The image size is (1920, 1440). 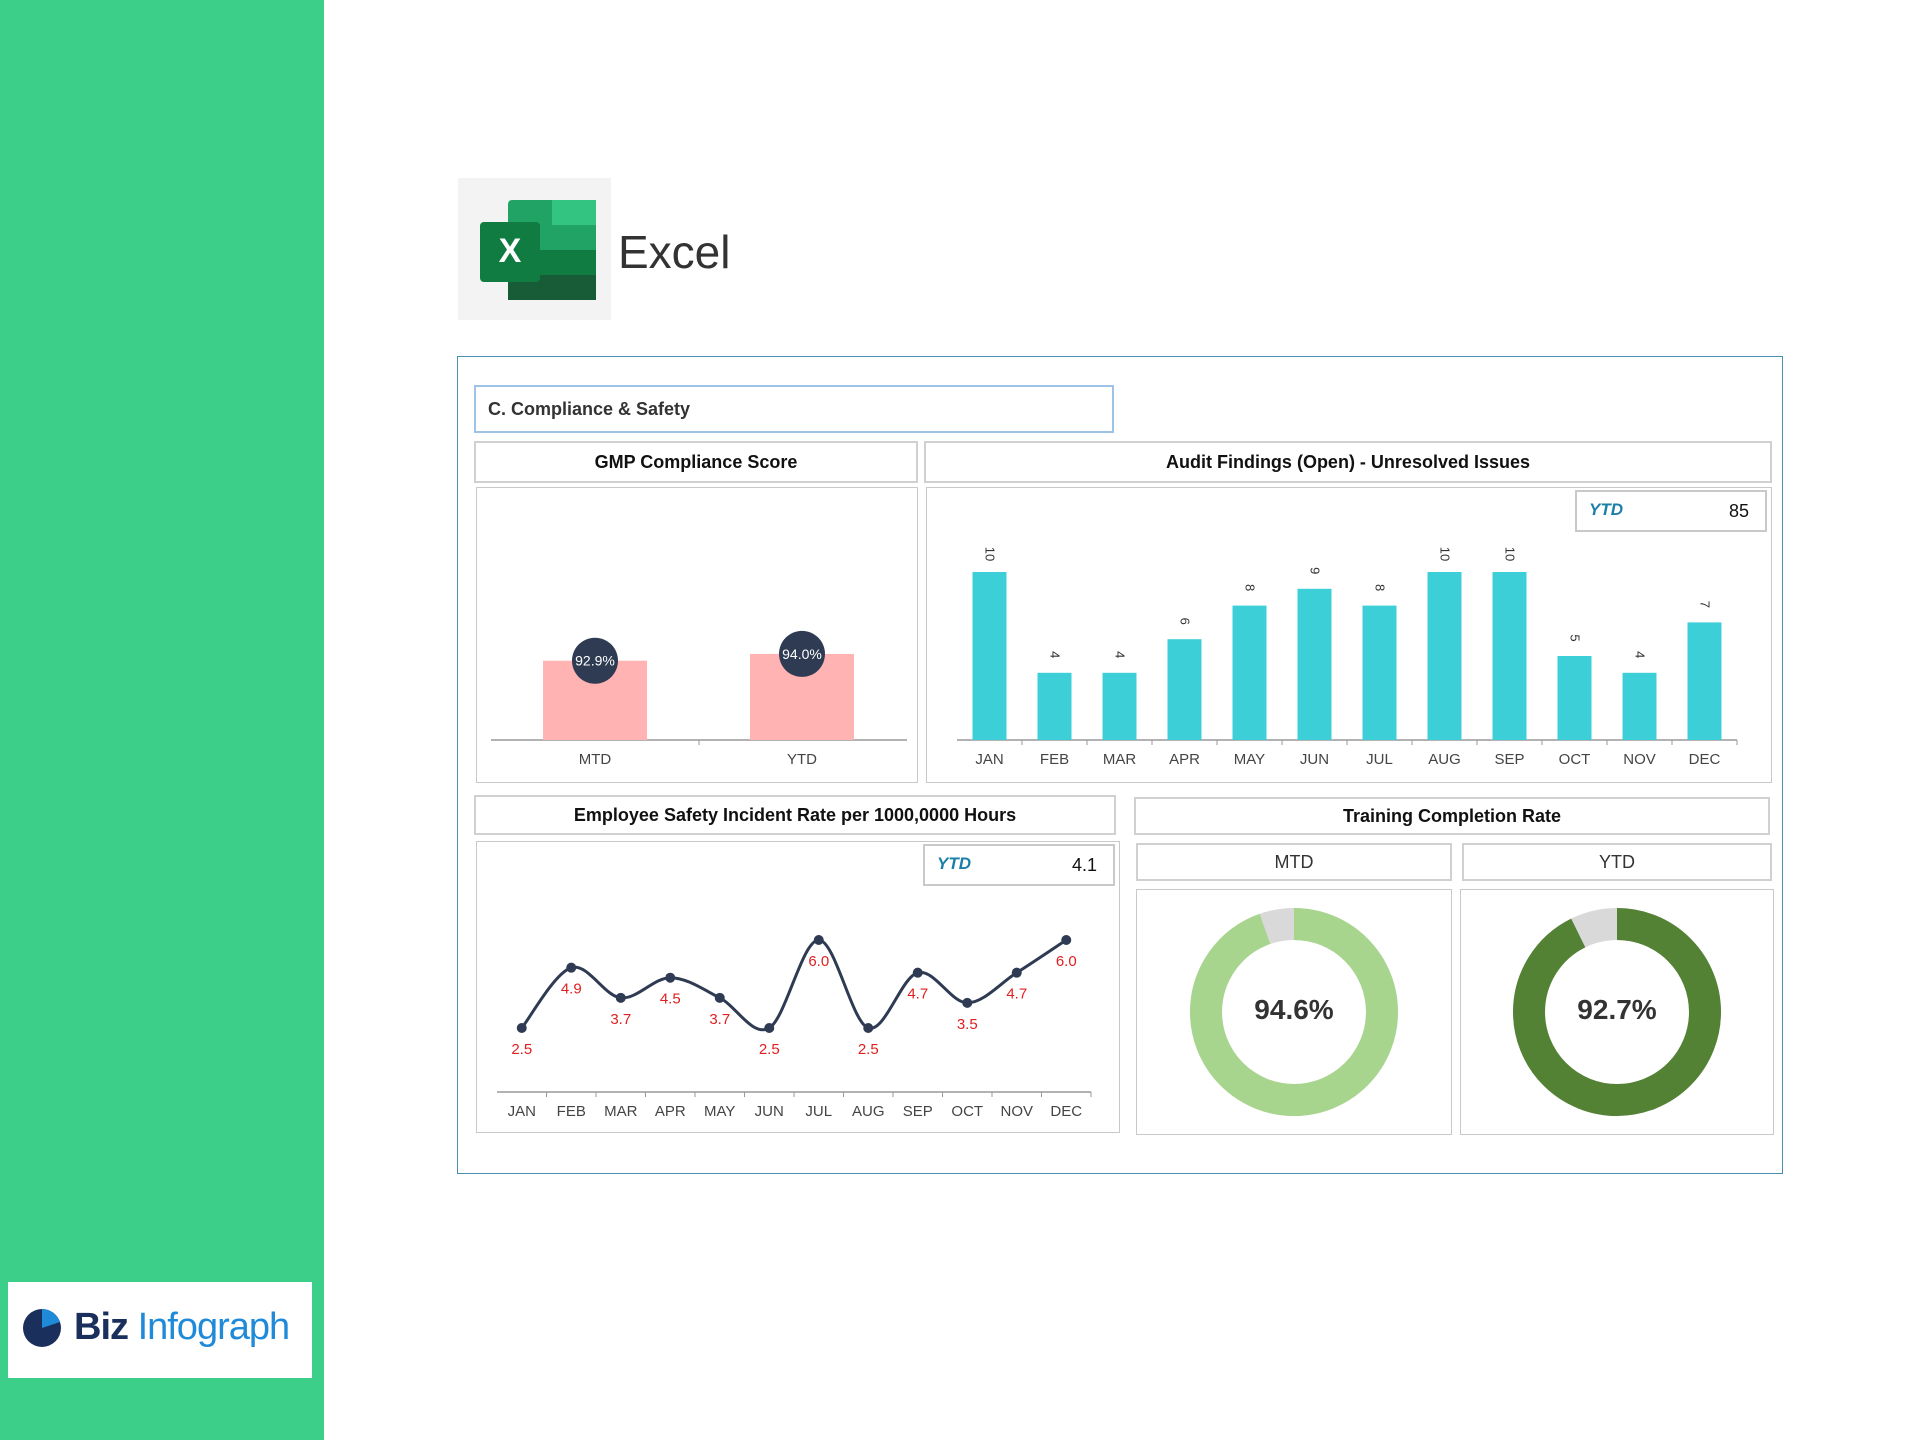 I want to click on audit-ytd-value: 85, so click(x=1738, y=511).